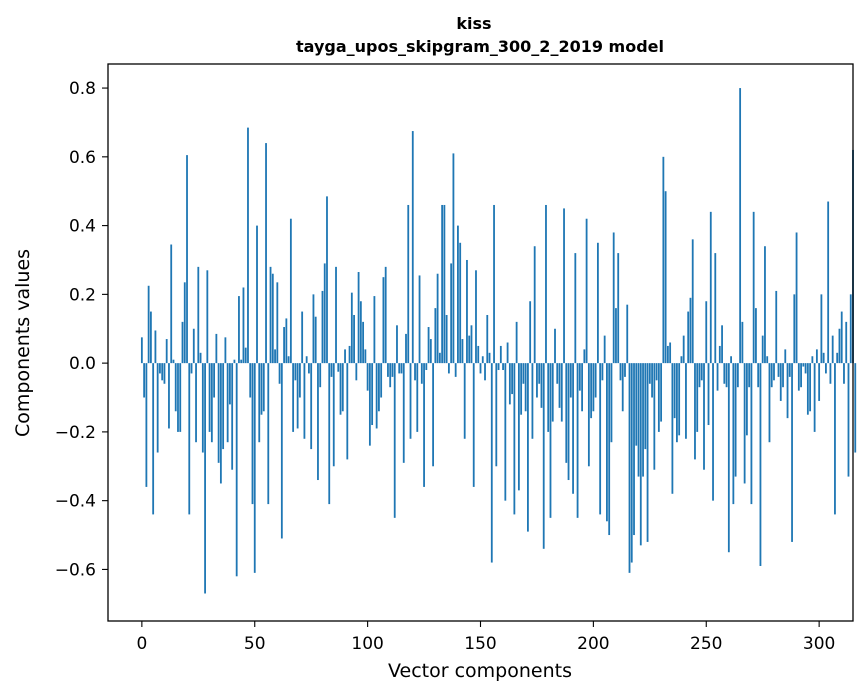  I want to click on x-tick-label: 50, so click(255, 644).